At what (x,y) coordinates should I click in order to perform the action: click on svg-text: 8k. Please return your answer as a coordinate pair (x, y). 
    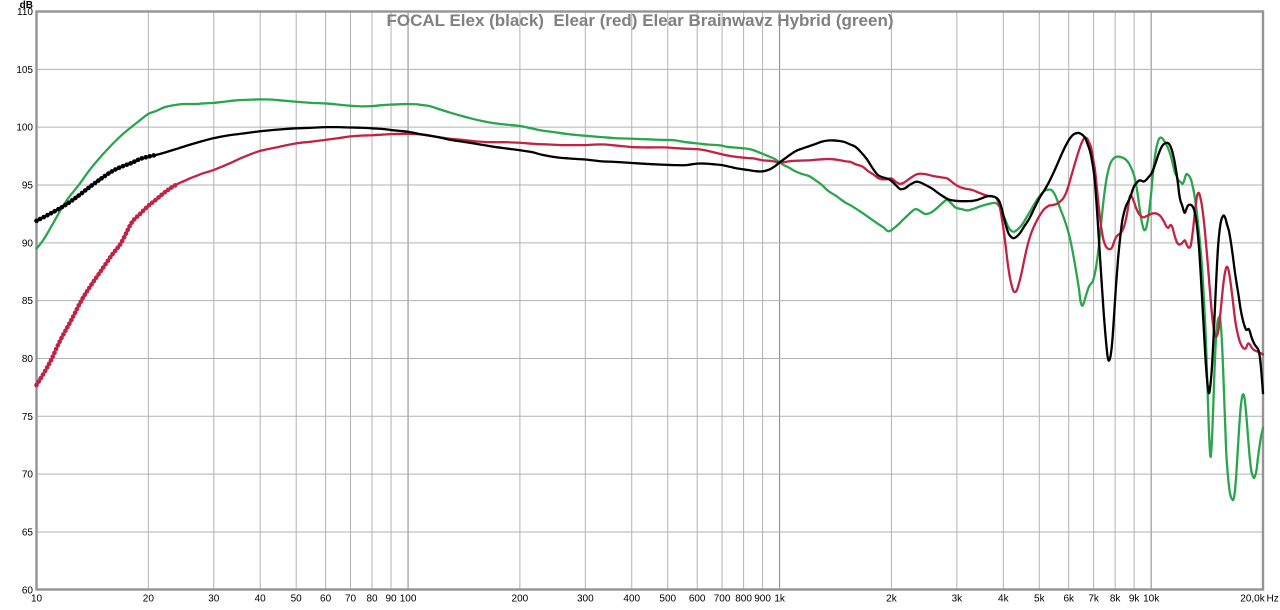
    Looking at the image, I should click on (1116, 599).